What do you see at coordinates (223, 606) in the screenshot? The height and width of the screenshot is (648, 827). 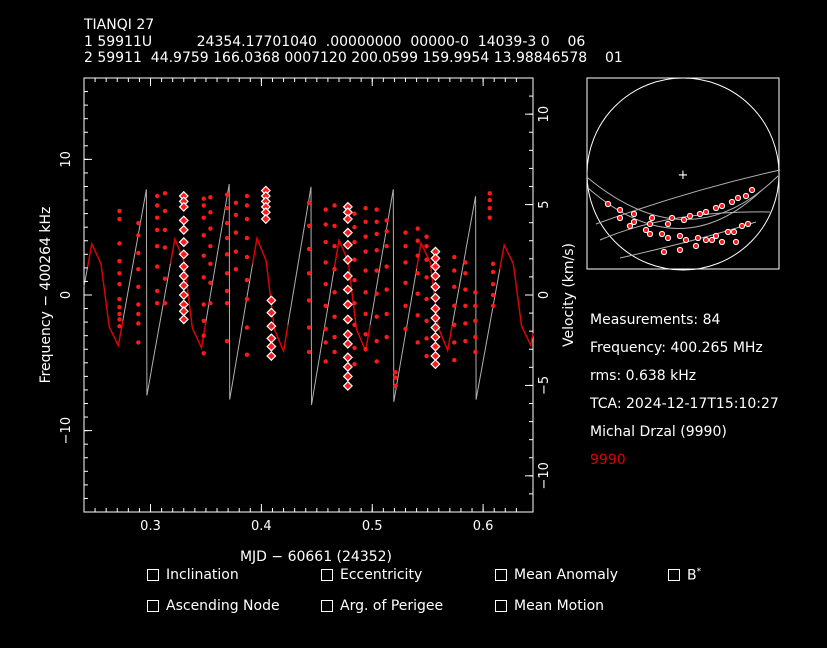 I see `ascending-node-label: Ascending Node` at bounding box center [223, 606].